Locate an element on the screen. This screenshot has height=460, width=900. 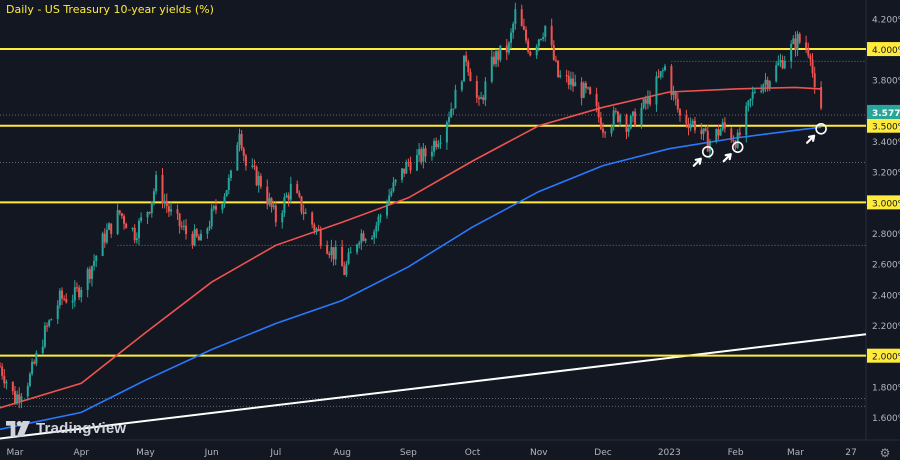
x-tick-label: 27 is located at coordinates (850, 453).